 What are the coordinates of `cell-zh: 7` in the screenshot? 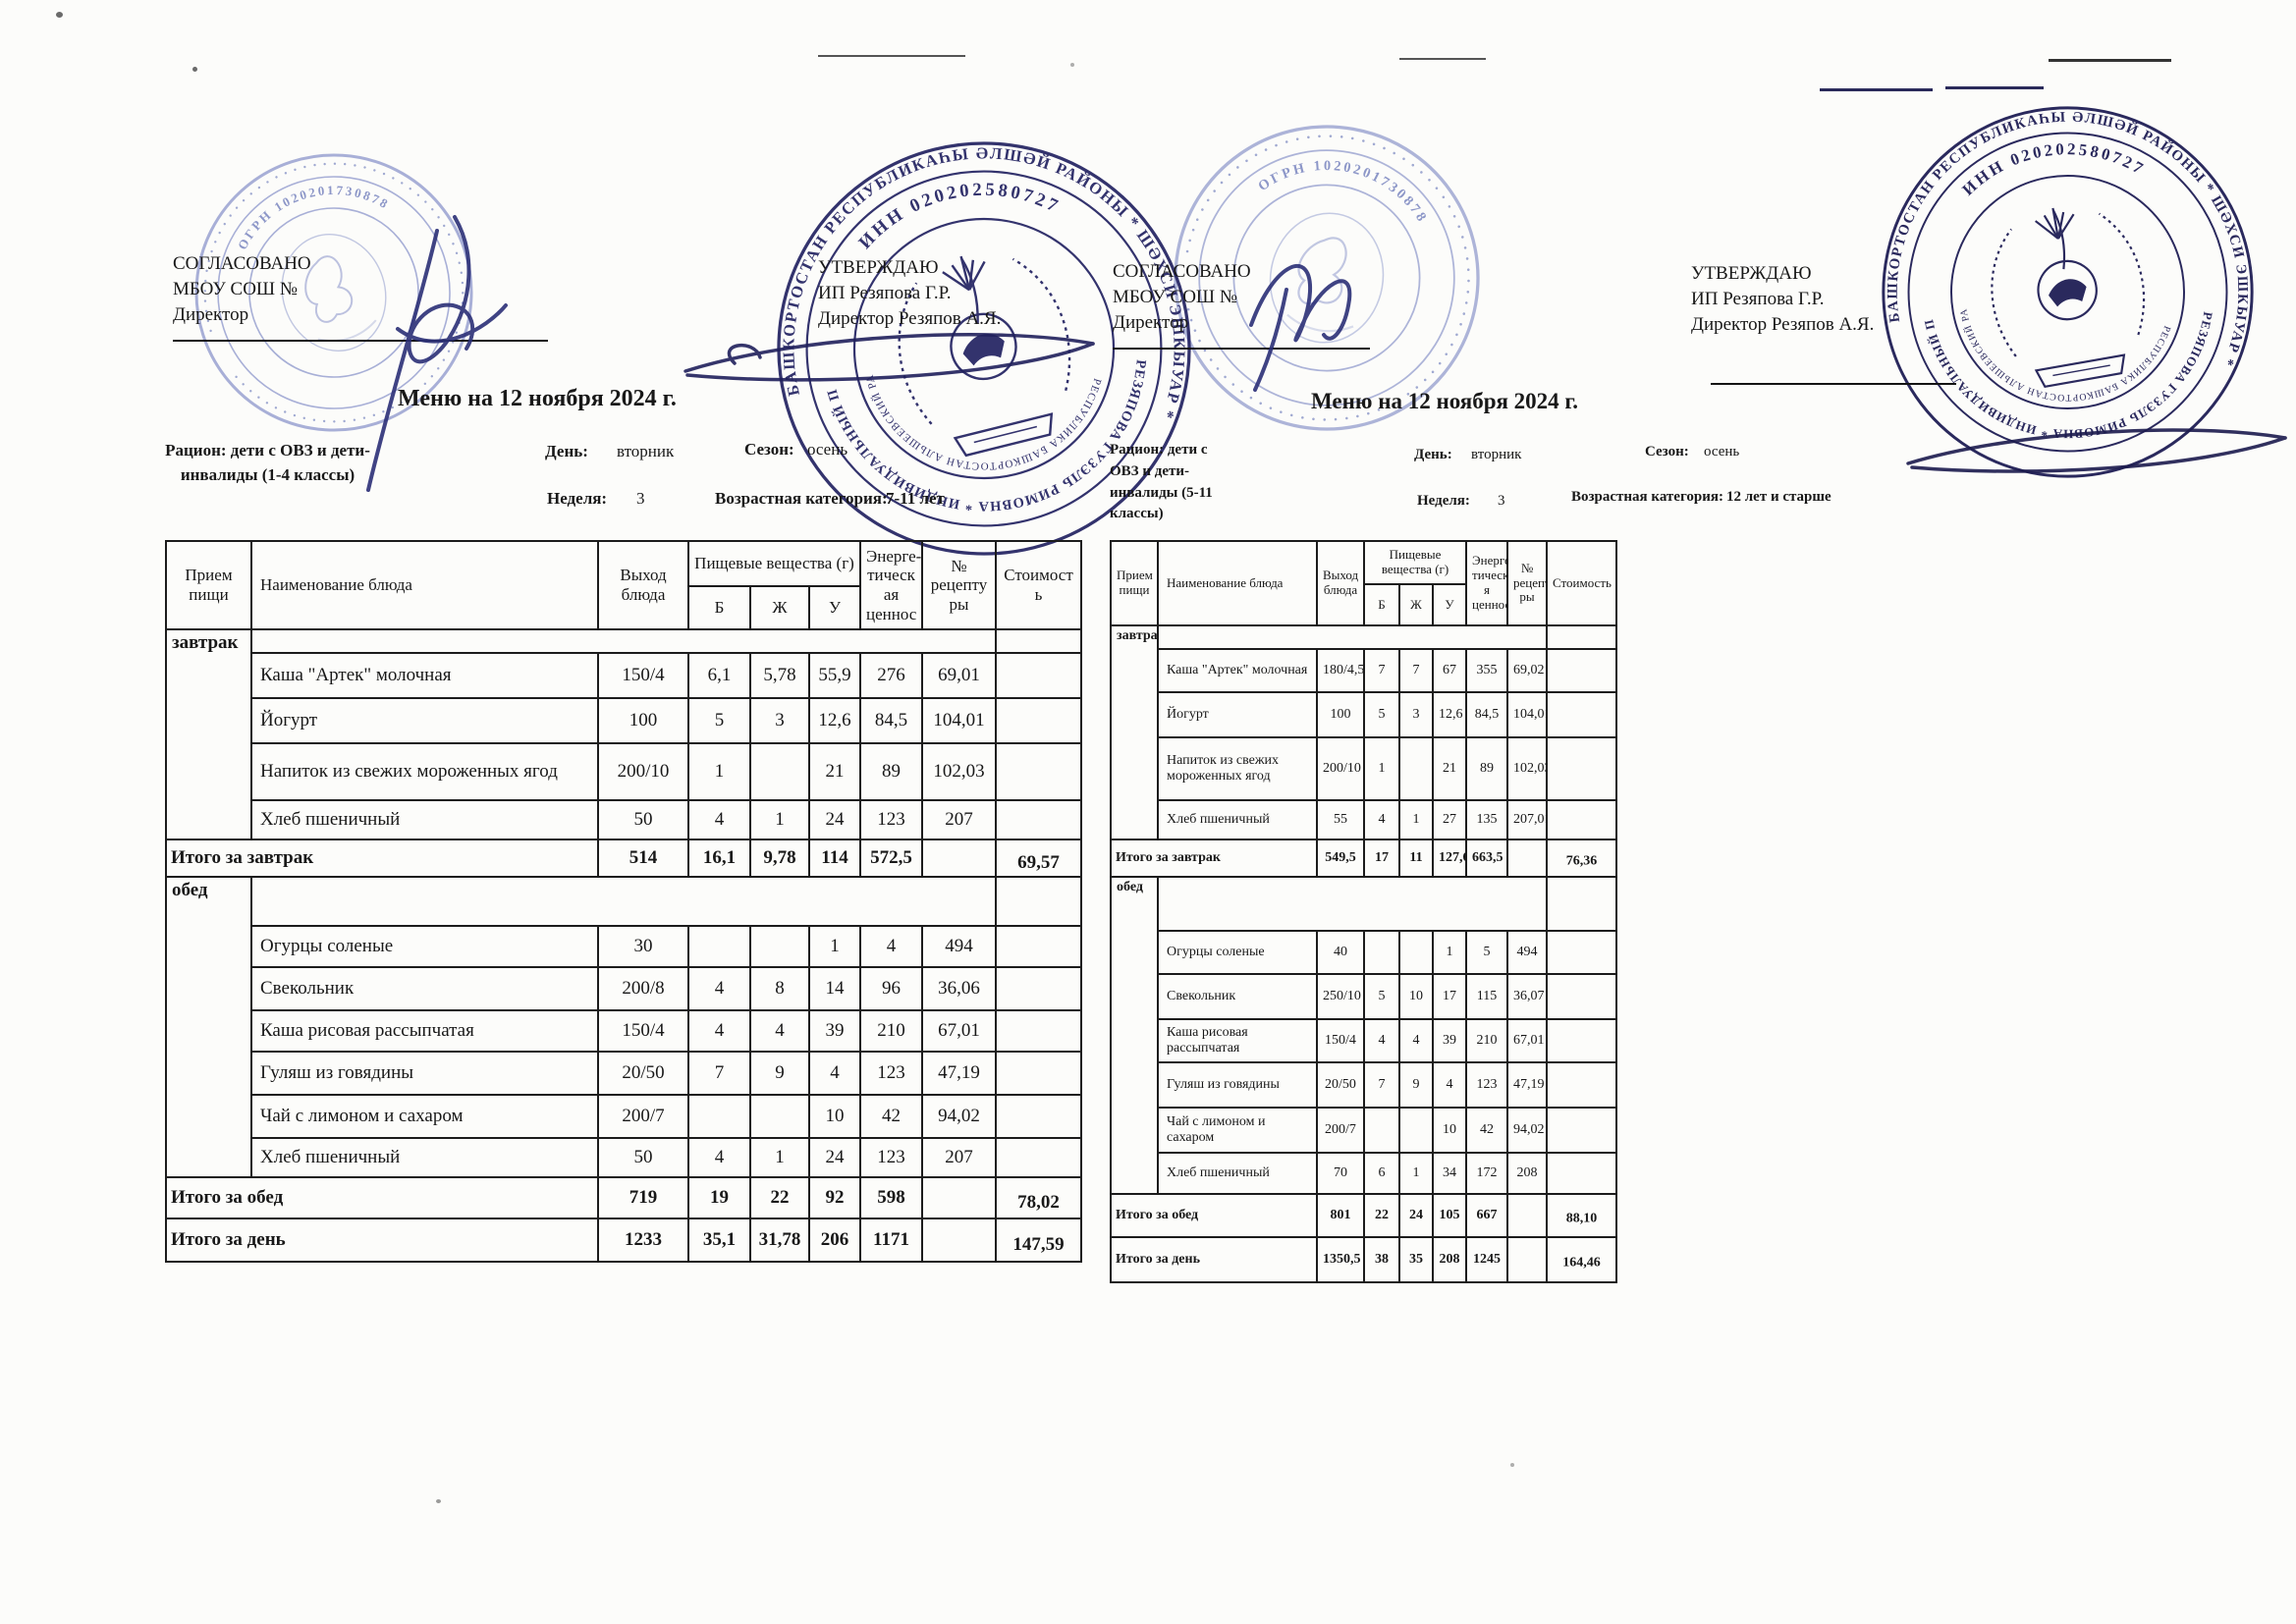 It's located at (1416, 670).